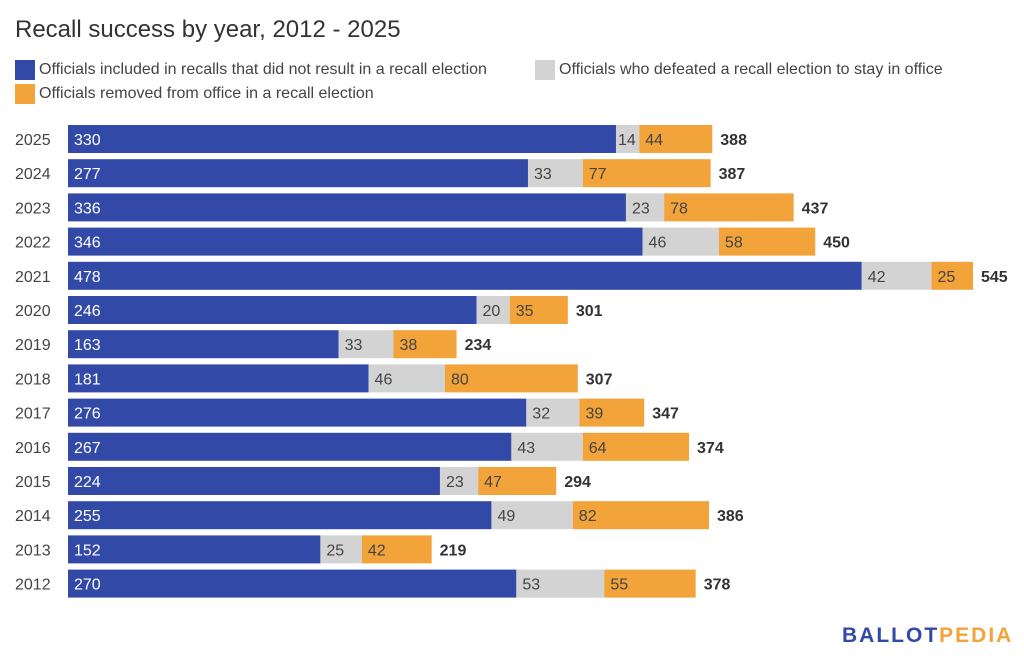 Image resolution: width=1024 pixels, height=667 pixels. Describe the element at coordinates (33, 482) in the screenshot. I see `y-tick-label: 2015` at that location.